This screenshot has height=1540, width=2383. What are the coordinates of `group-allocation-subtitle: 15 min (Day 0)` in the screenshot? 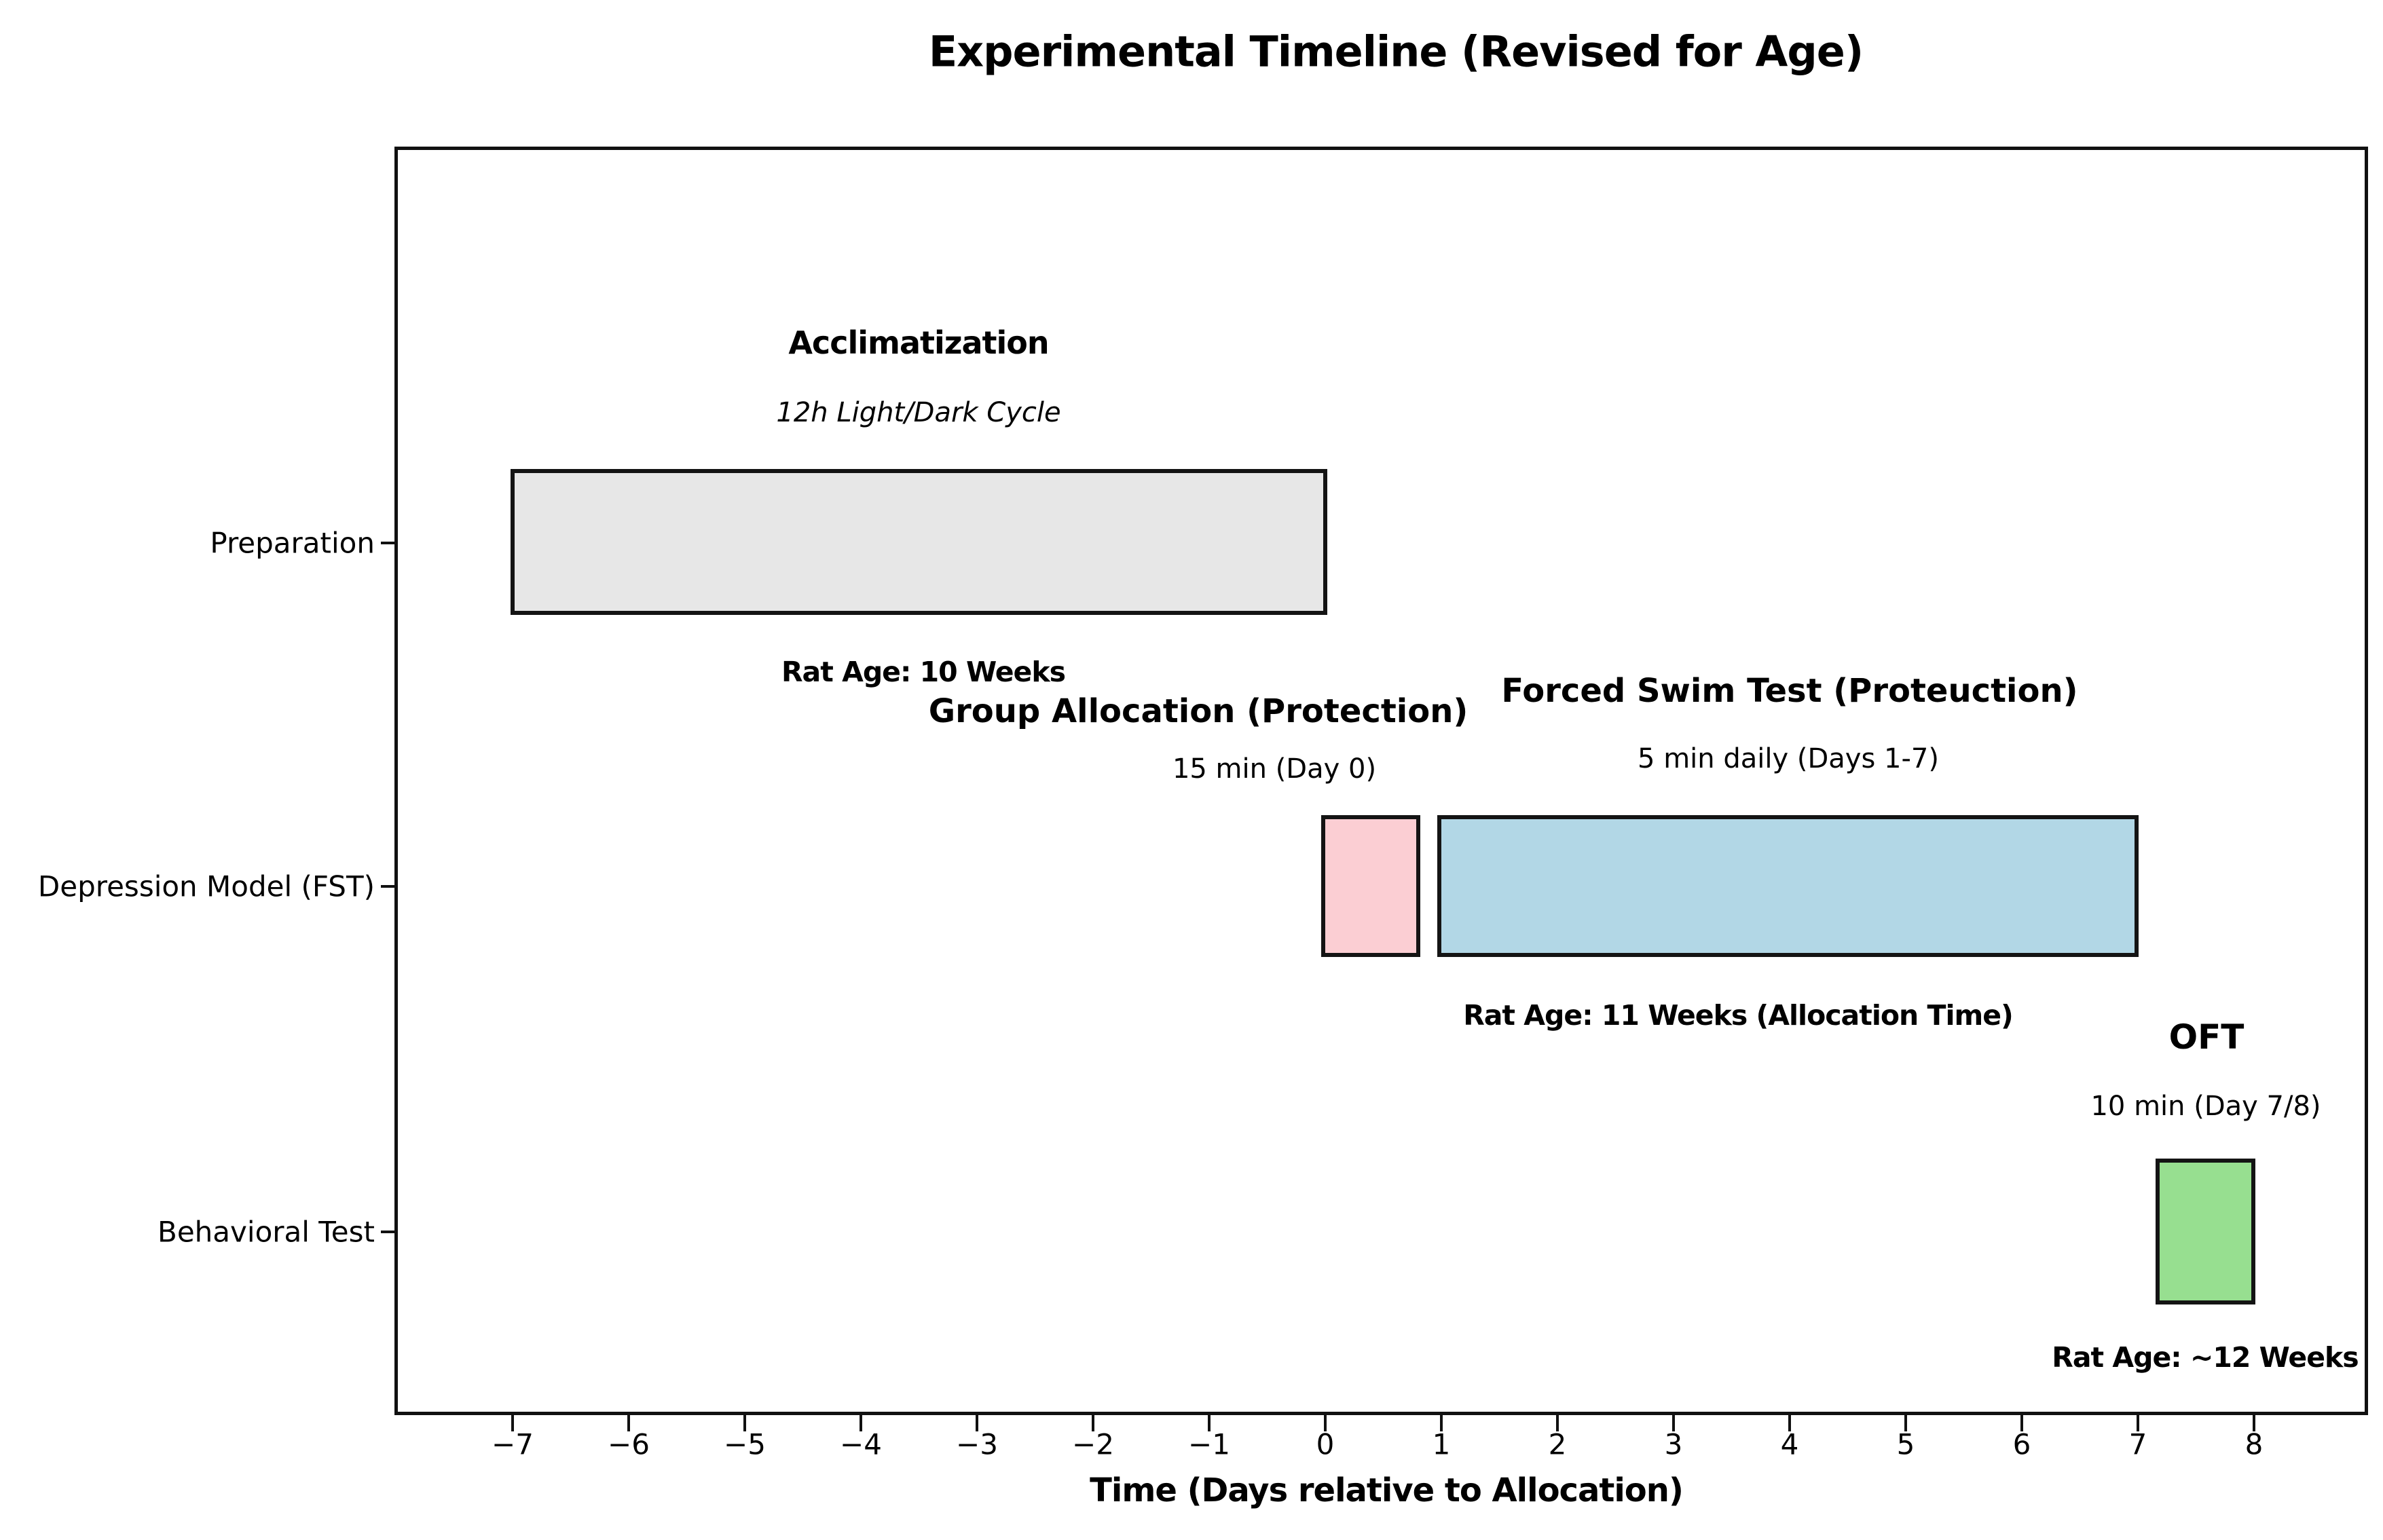 It's located at (1274, 769).